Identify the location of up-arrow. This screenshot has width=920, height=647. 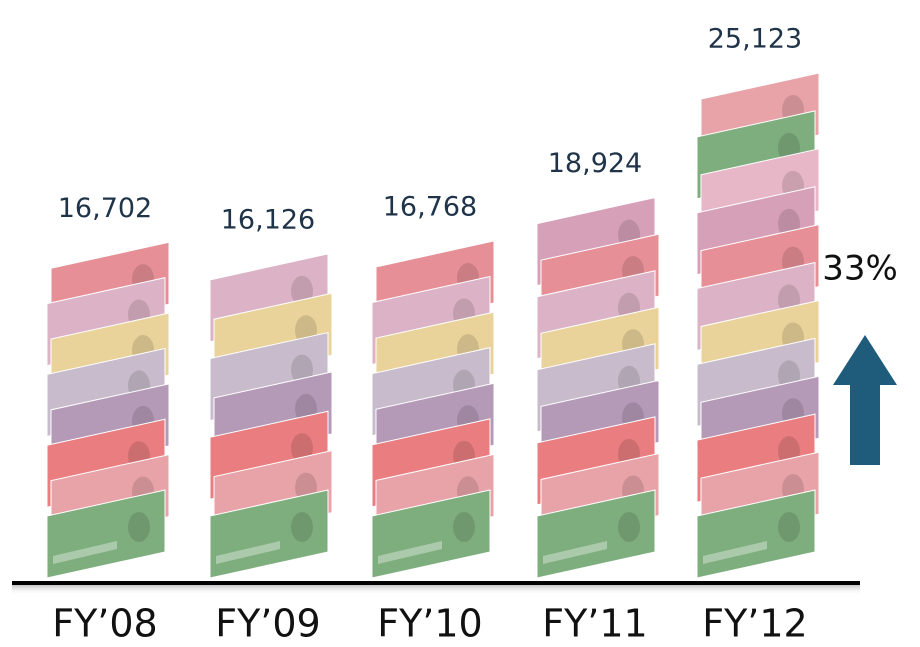
(865, 400).